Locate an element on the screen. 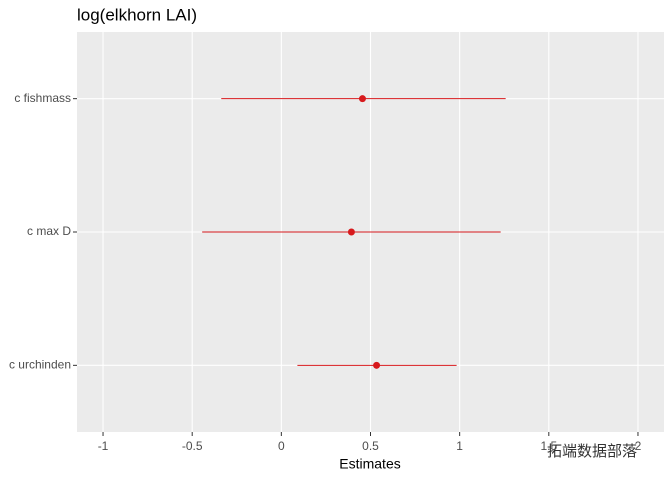  x-axis-title: Estimates is located at coordinates (369, 464).